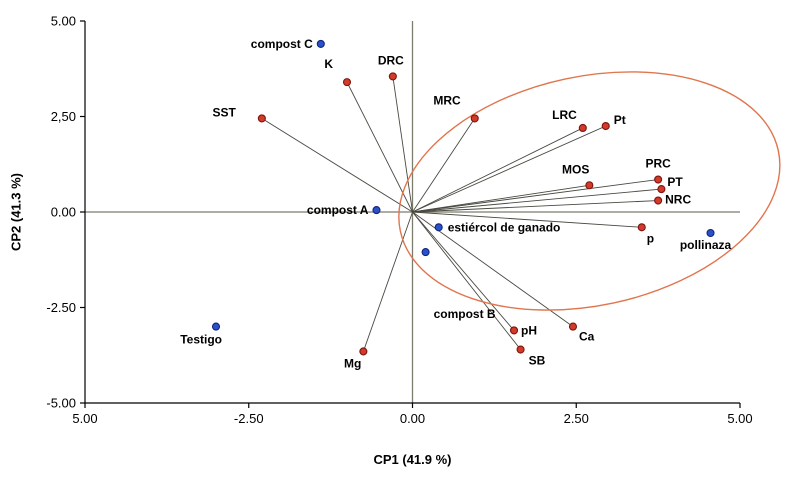 Image resolution: width=791 pixels, height=483 pixels. What do you see at coordinates (497, 170) in the screenshot?
I see `vector-line-LRC` at bounding box center [497, 170].